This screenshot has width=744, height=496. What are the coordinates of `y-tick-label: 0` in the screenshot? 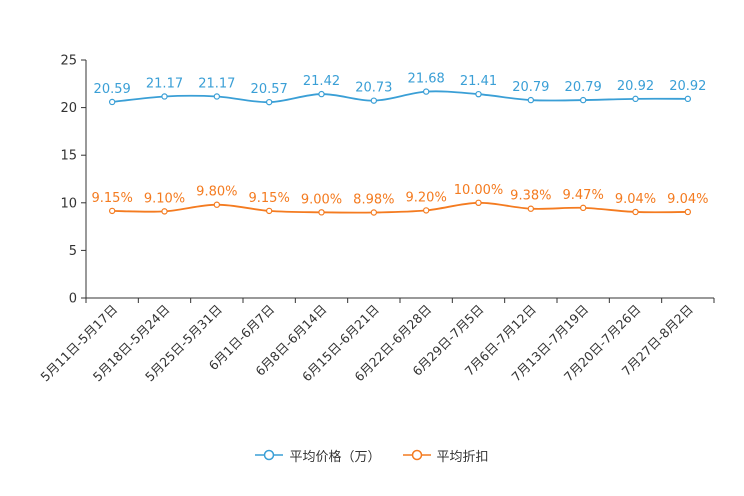 It's located at (73, 299).